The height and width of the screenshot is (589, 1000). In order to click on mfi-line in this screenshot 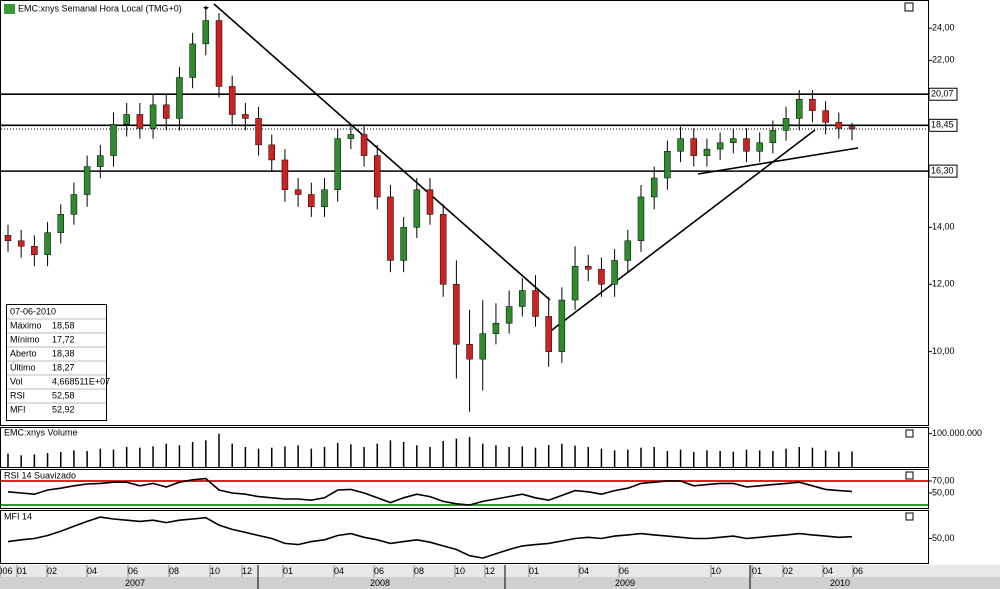, I will do `click(430, 537)`.